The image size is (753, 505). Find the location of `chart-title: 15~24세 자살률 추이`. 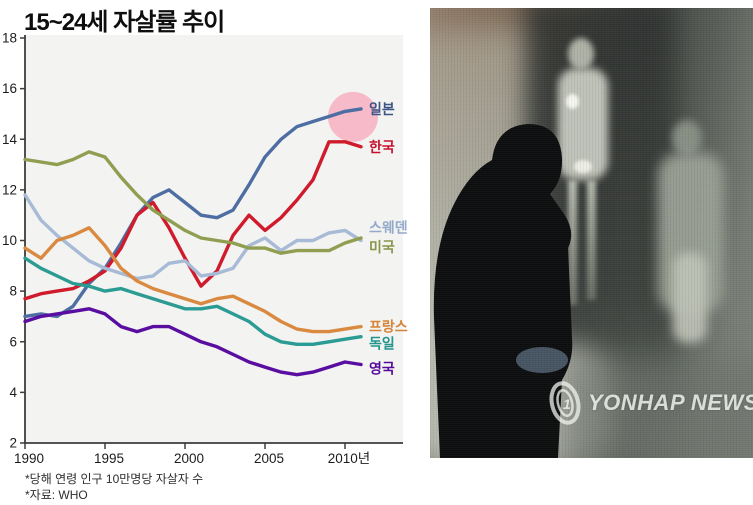

chart-title: 15~24세 자살률 추이 is located at coordinates (124, 22).